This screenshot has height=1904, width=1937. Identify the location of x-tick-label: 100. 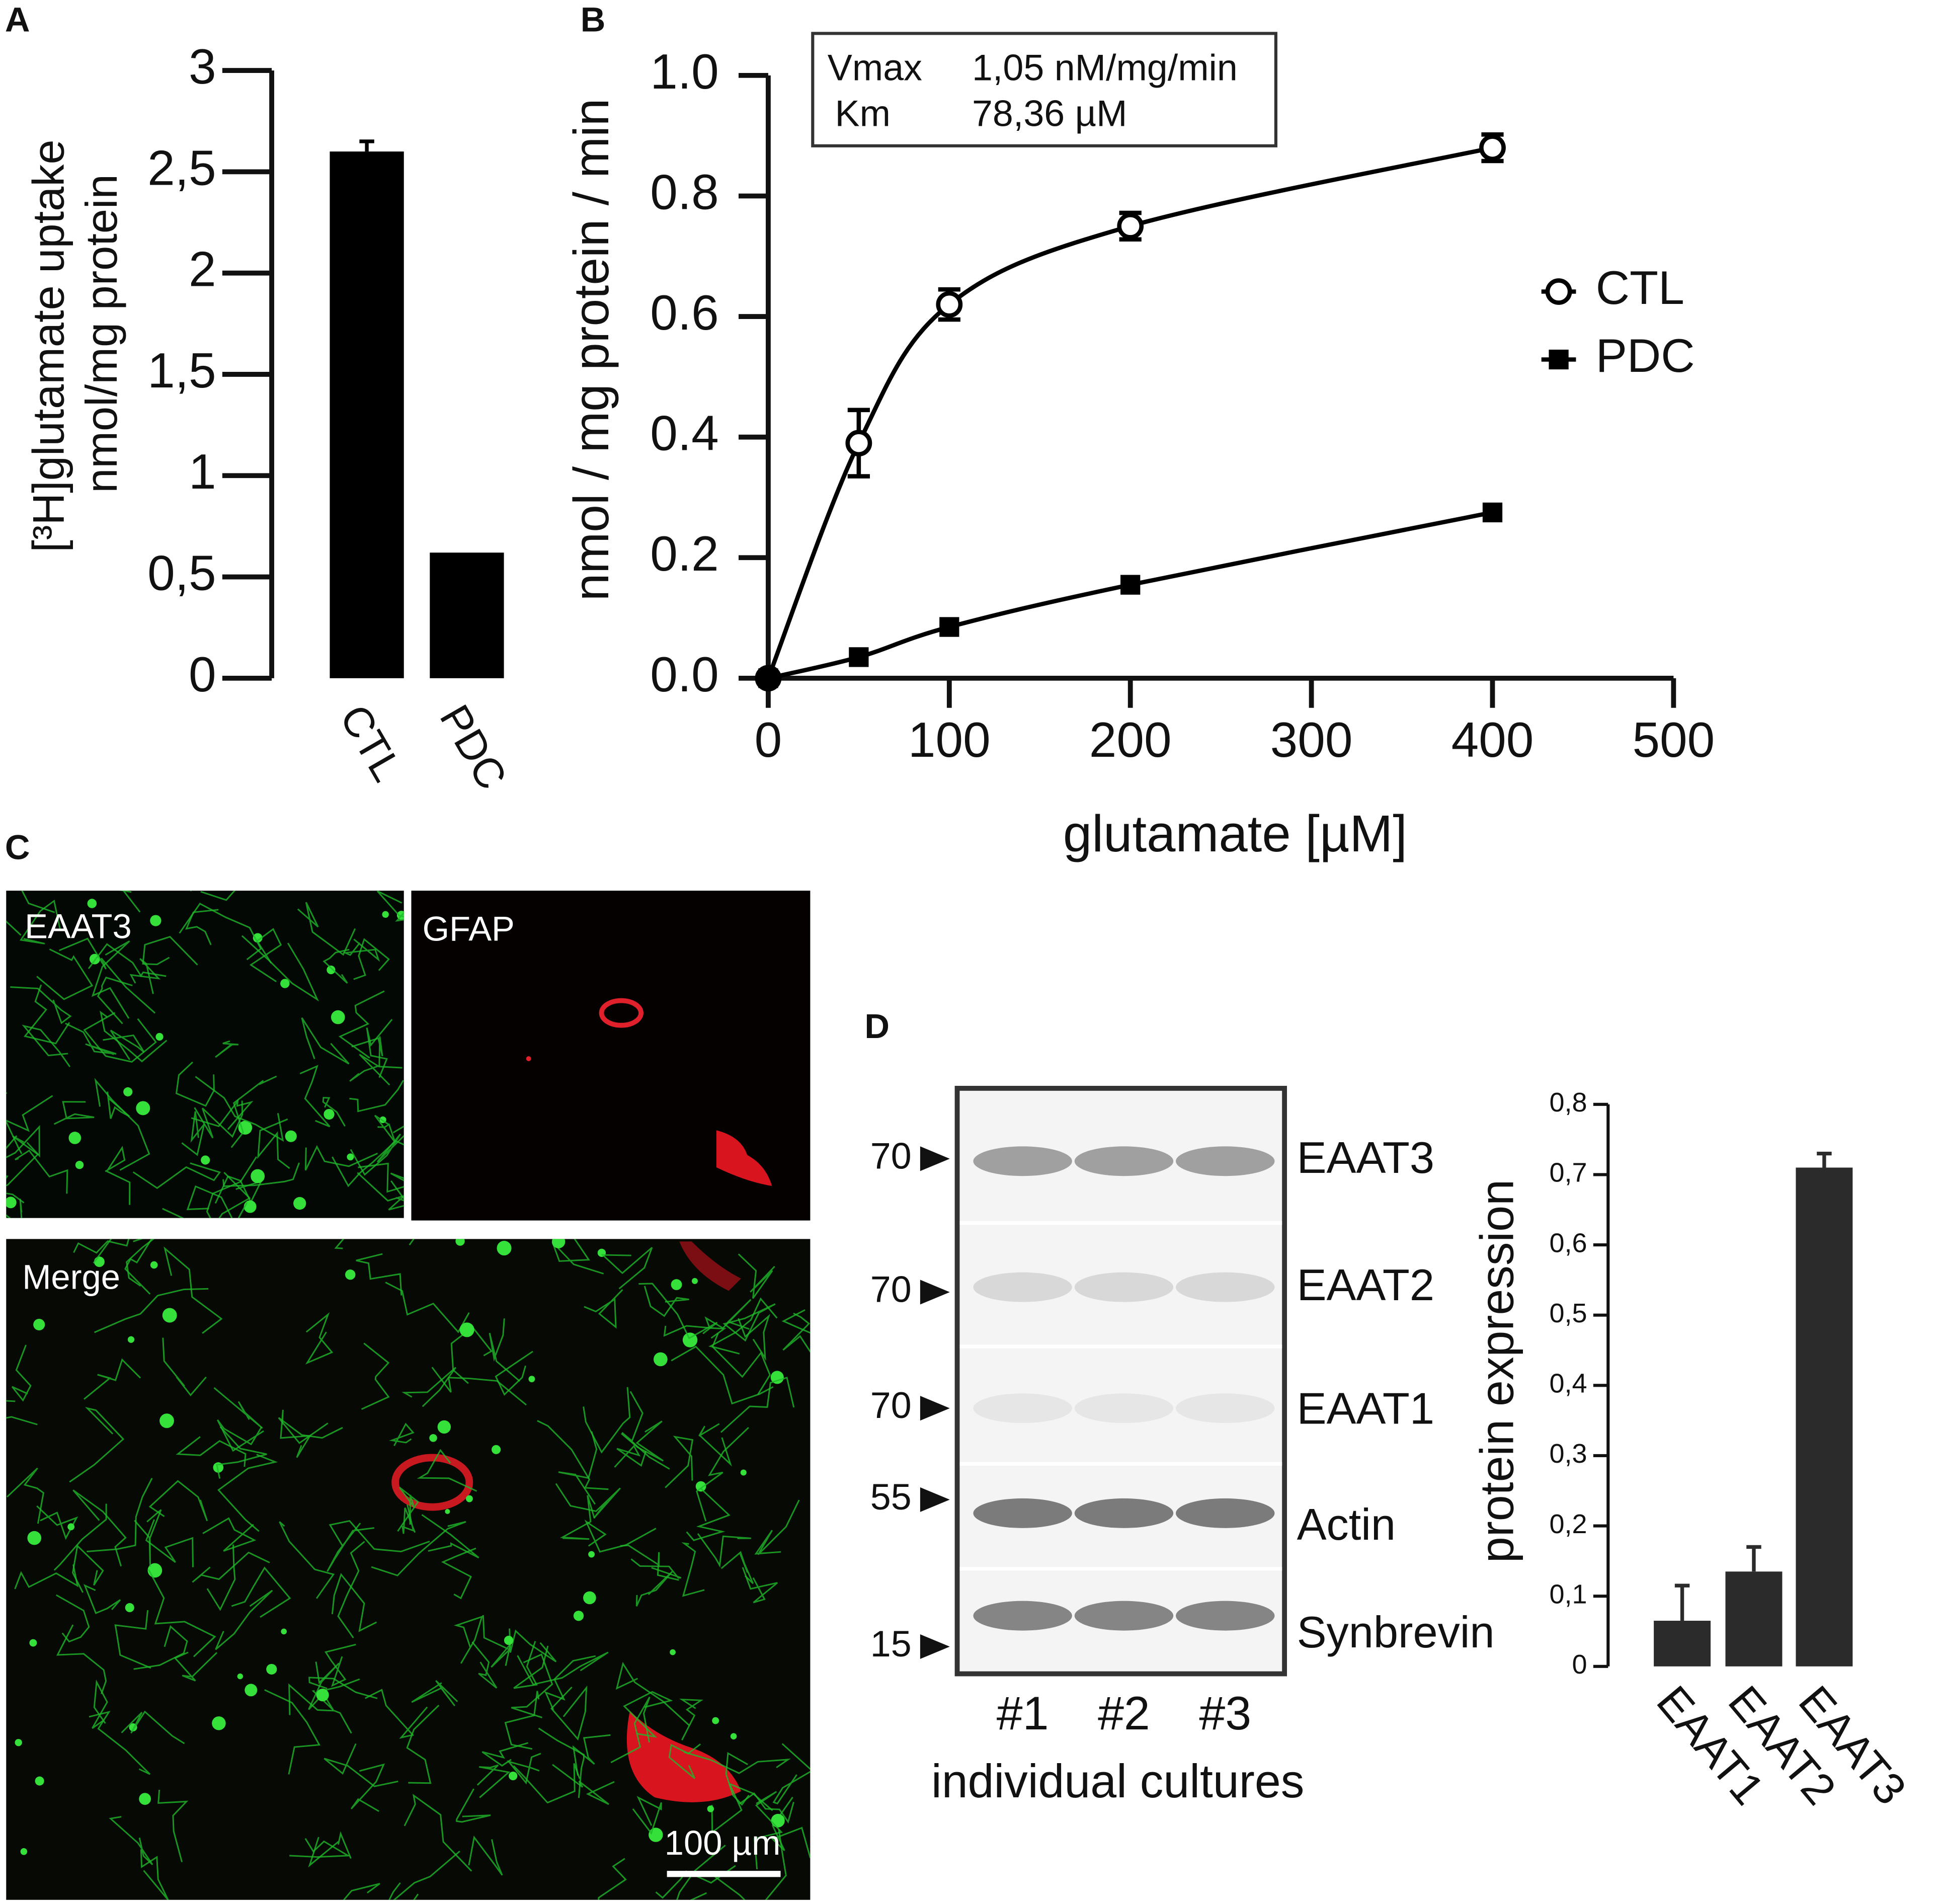
(949, 740).